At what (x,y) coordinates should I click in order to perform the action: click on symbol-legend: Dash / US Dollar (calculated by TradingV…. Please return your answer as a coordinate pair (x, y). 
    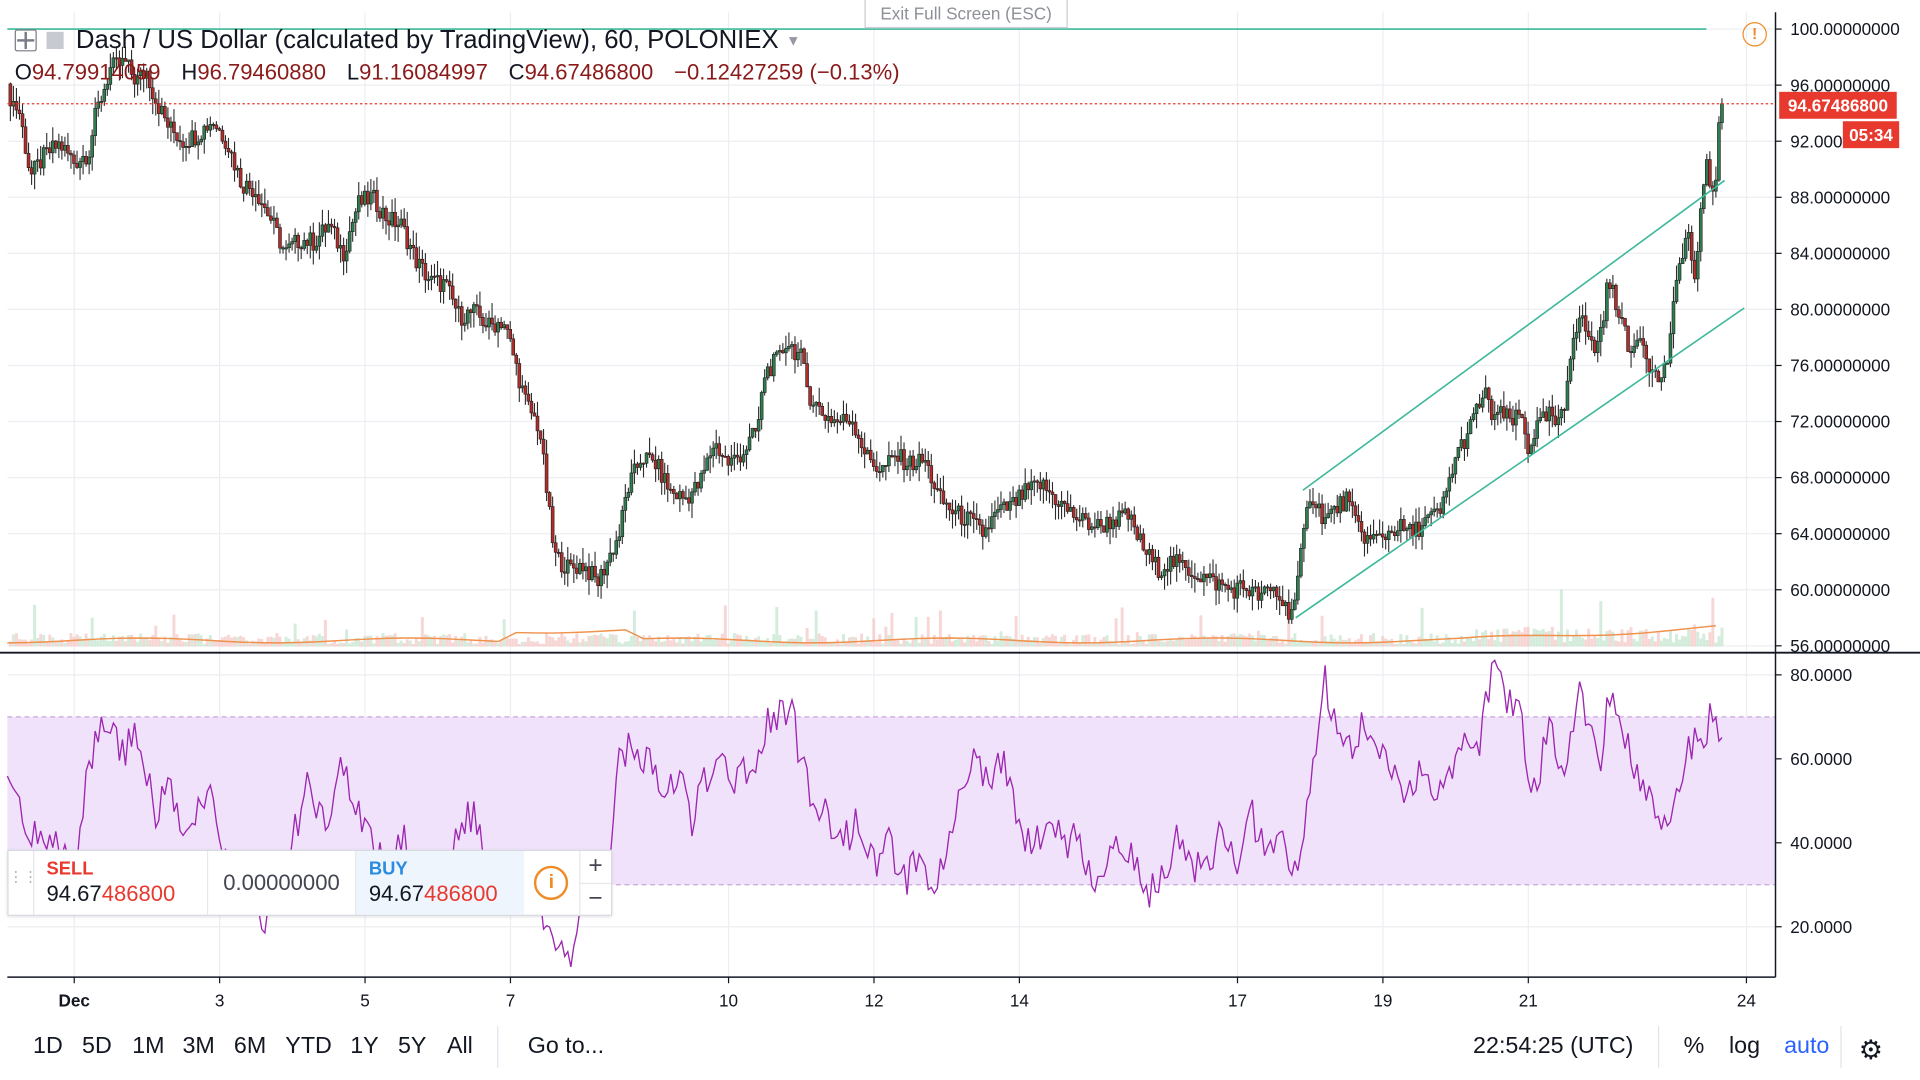
    Looking at the image, I should click on (403, 40).